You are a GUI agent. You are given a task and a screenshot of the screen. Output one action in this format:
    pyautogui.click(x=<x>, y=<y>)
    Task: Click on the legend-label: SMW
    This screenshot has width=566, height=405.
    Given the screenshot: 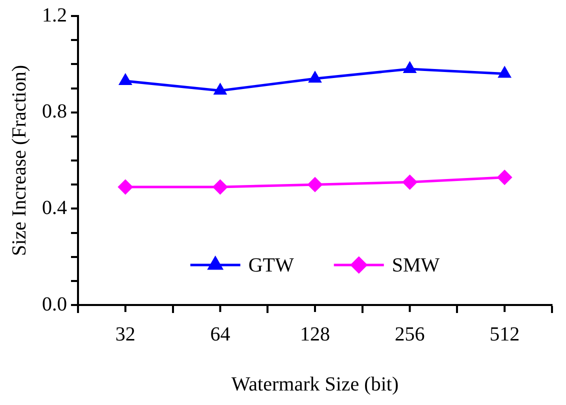 What is the action you would take?
    pyautogui.click(x=416, y=265)
    